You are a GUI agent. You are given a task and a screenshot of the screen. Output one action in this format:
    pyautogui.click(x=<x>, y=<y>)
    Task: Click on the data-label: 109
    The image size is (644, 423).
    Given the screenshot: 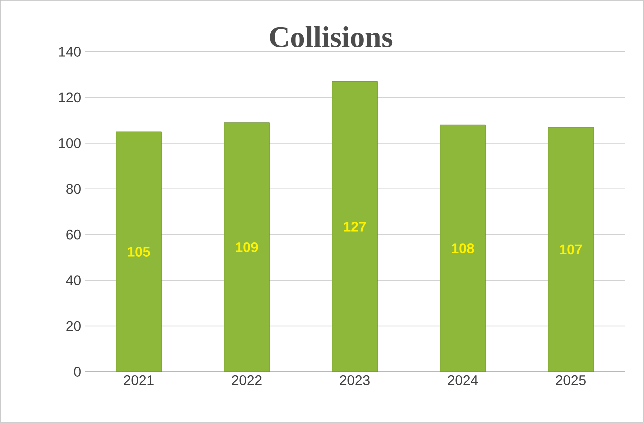 What is the action you would take?
    pyautogui.click(x=247, y=247)
    